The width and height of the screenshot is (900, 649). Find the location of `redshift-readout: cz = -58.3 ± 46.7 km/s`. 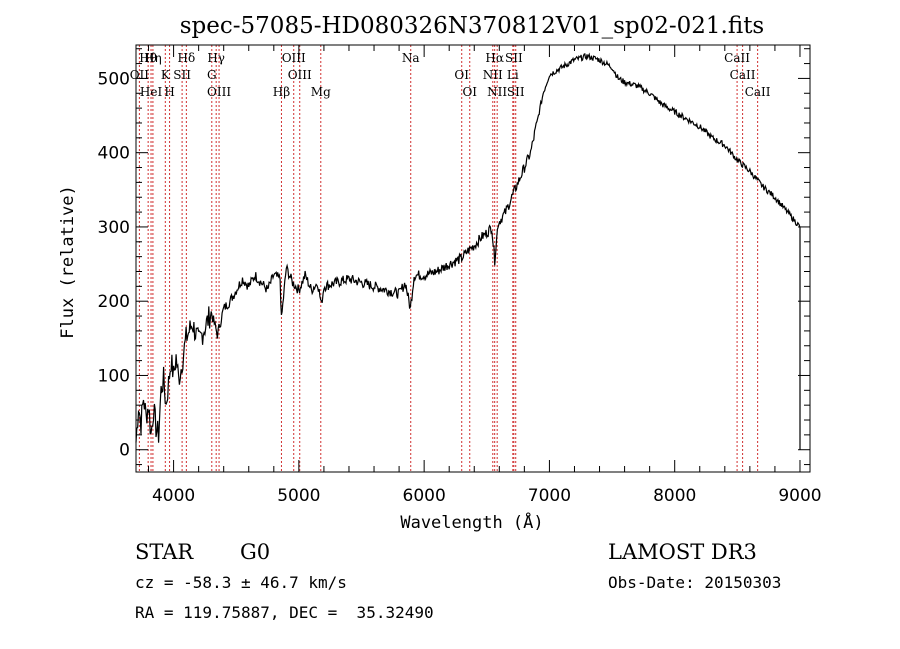

redshift-readout: cz = -58.3 ± 46.7 km/s is located at coordinates (241, 582).